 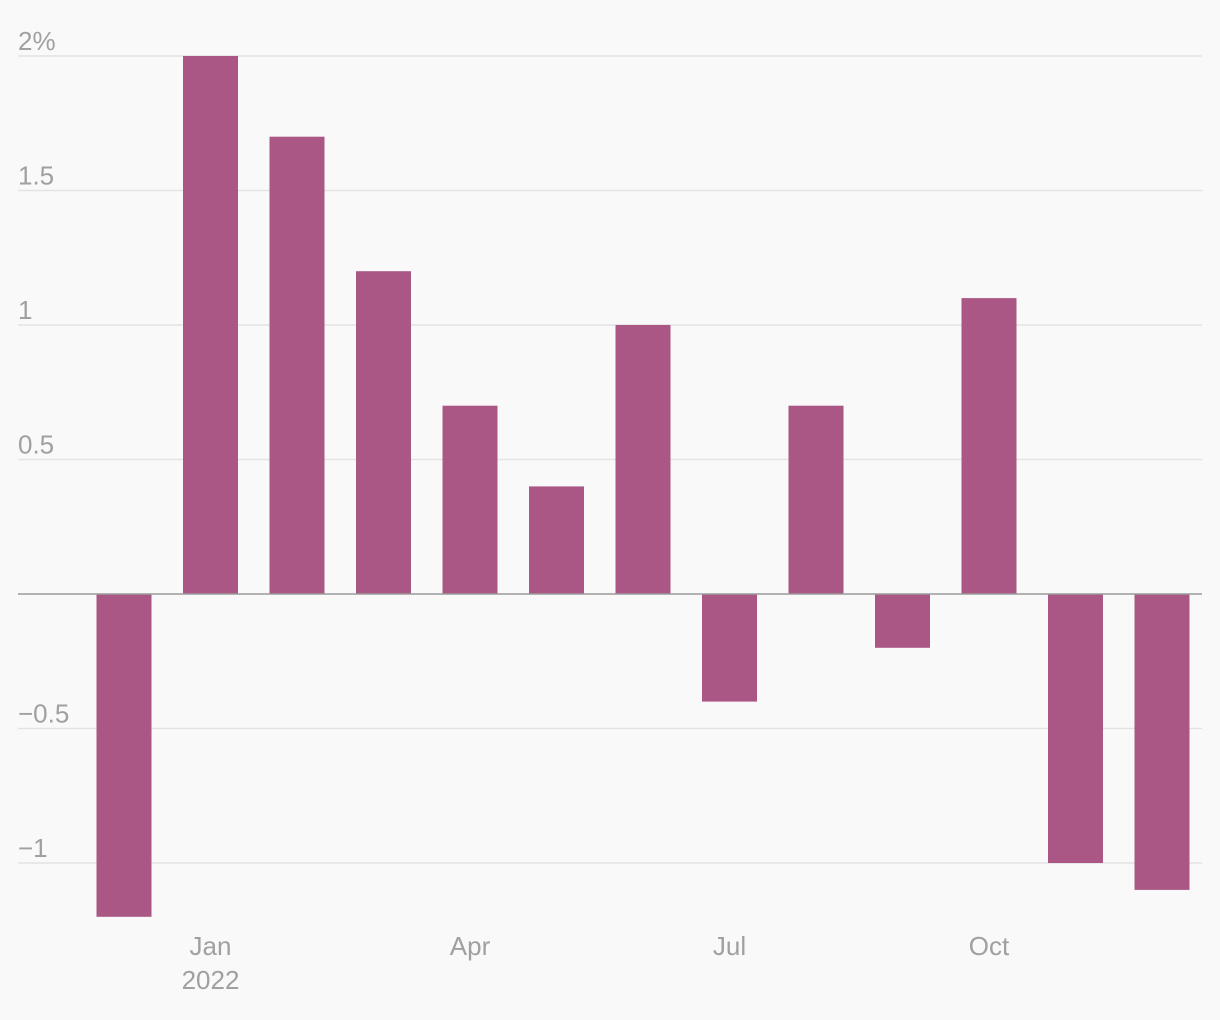 What do you see at coordinates (643, 459) in the screenshot?
I see `bar-jun-2022` at bounding box center [643, 459].